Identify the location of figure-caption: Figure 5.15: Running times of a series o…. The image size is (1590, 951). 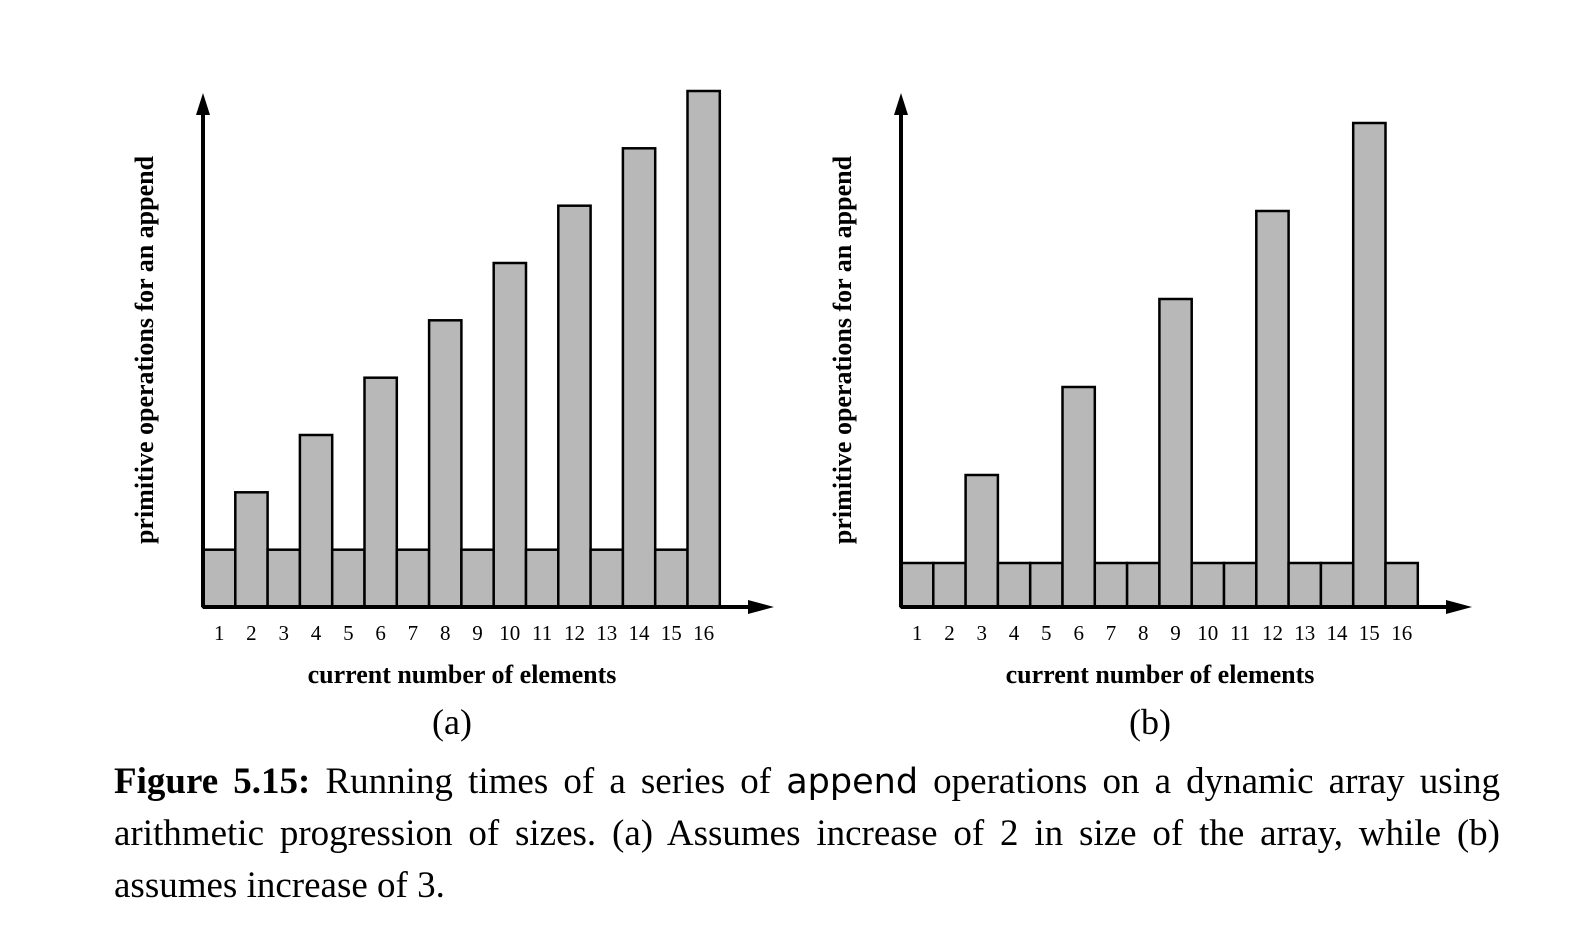
(807, 834).